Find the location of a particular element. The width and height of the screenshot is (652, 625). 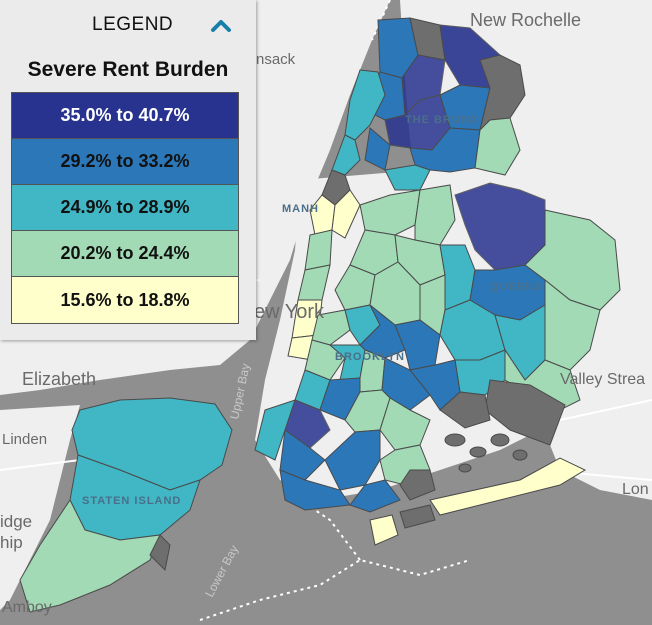

staten-island-districts is located at coordinates (126, 505).